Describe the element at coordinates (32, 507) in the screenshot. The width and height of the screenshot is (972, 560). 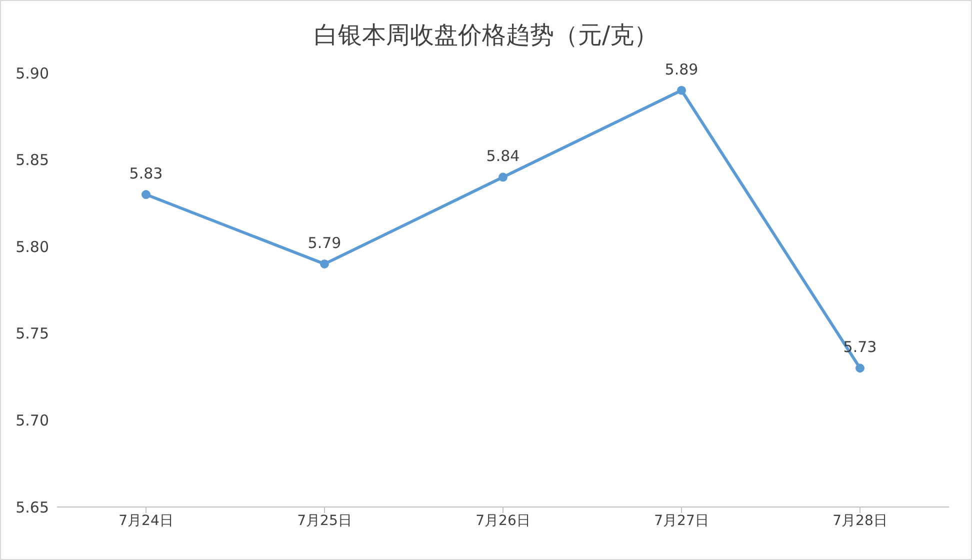
I see `y-tick-label: 5.65` at that location.